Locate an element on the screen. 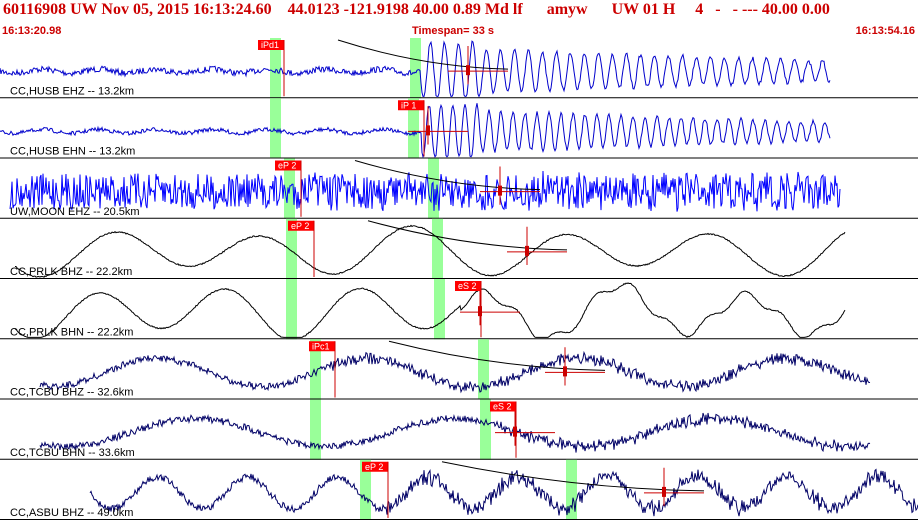 The image size is (918, 520). trace-row: eS 2 CC,TCBU BHN -- 33.6km is located at coordinates (459, 429).